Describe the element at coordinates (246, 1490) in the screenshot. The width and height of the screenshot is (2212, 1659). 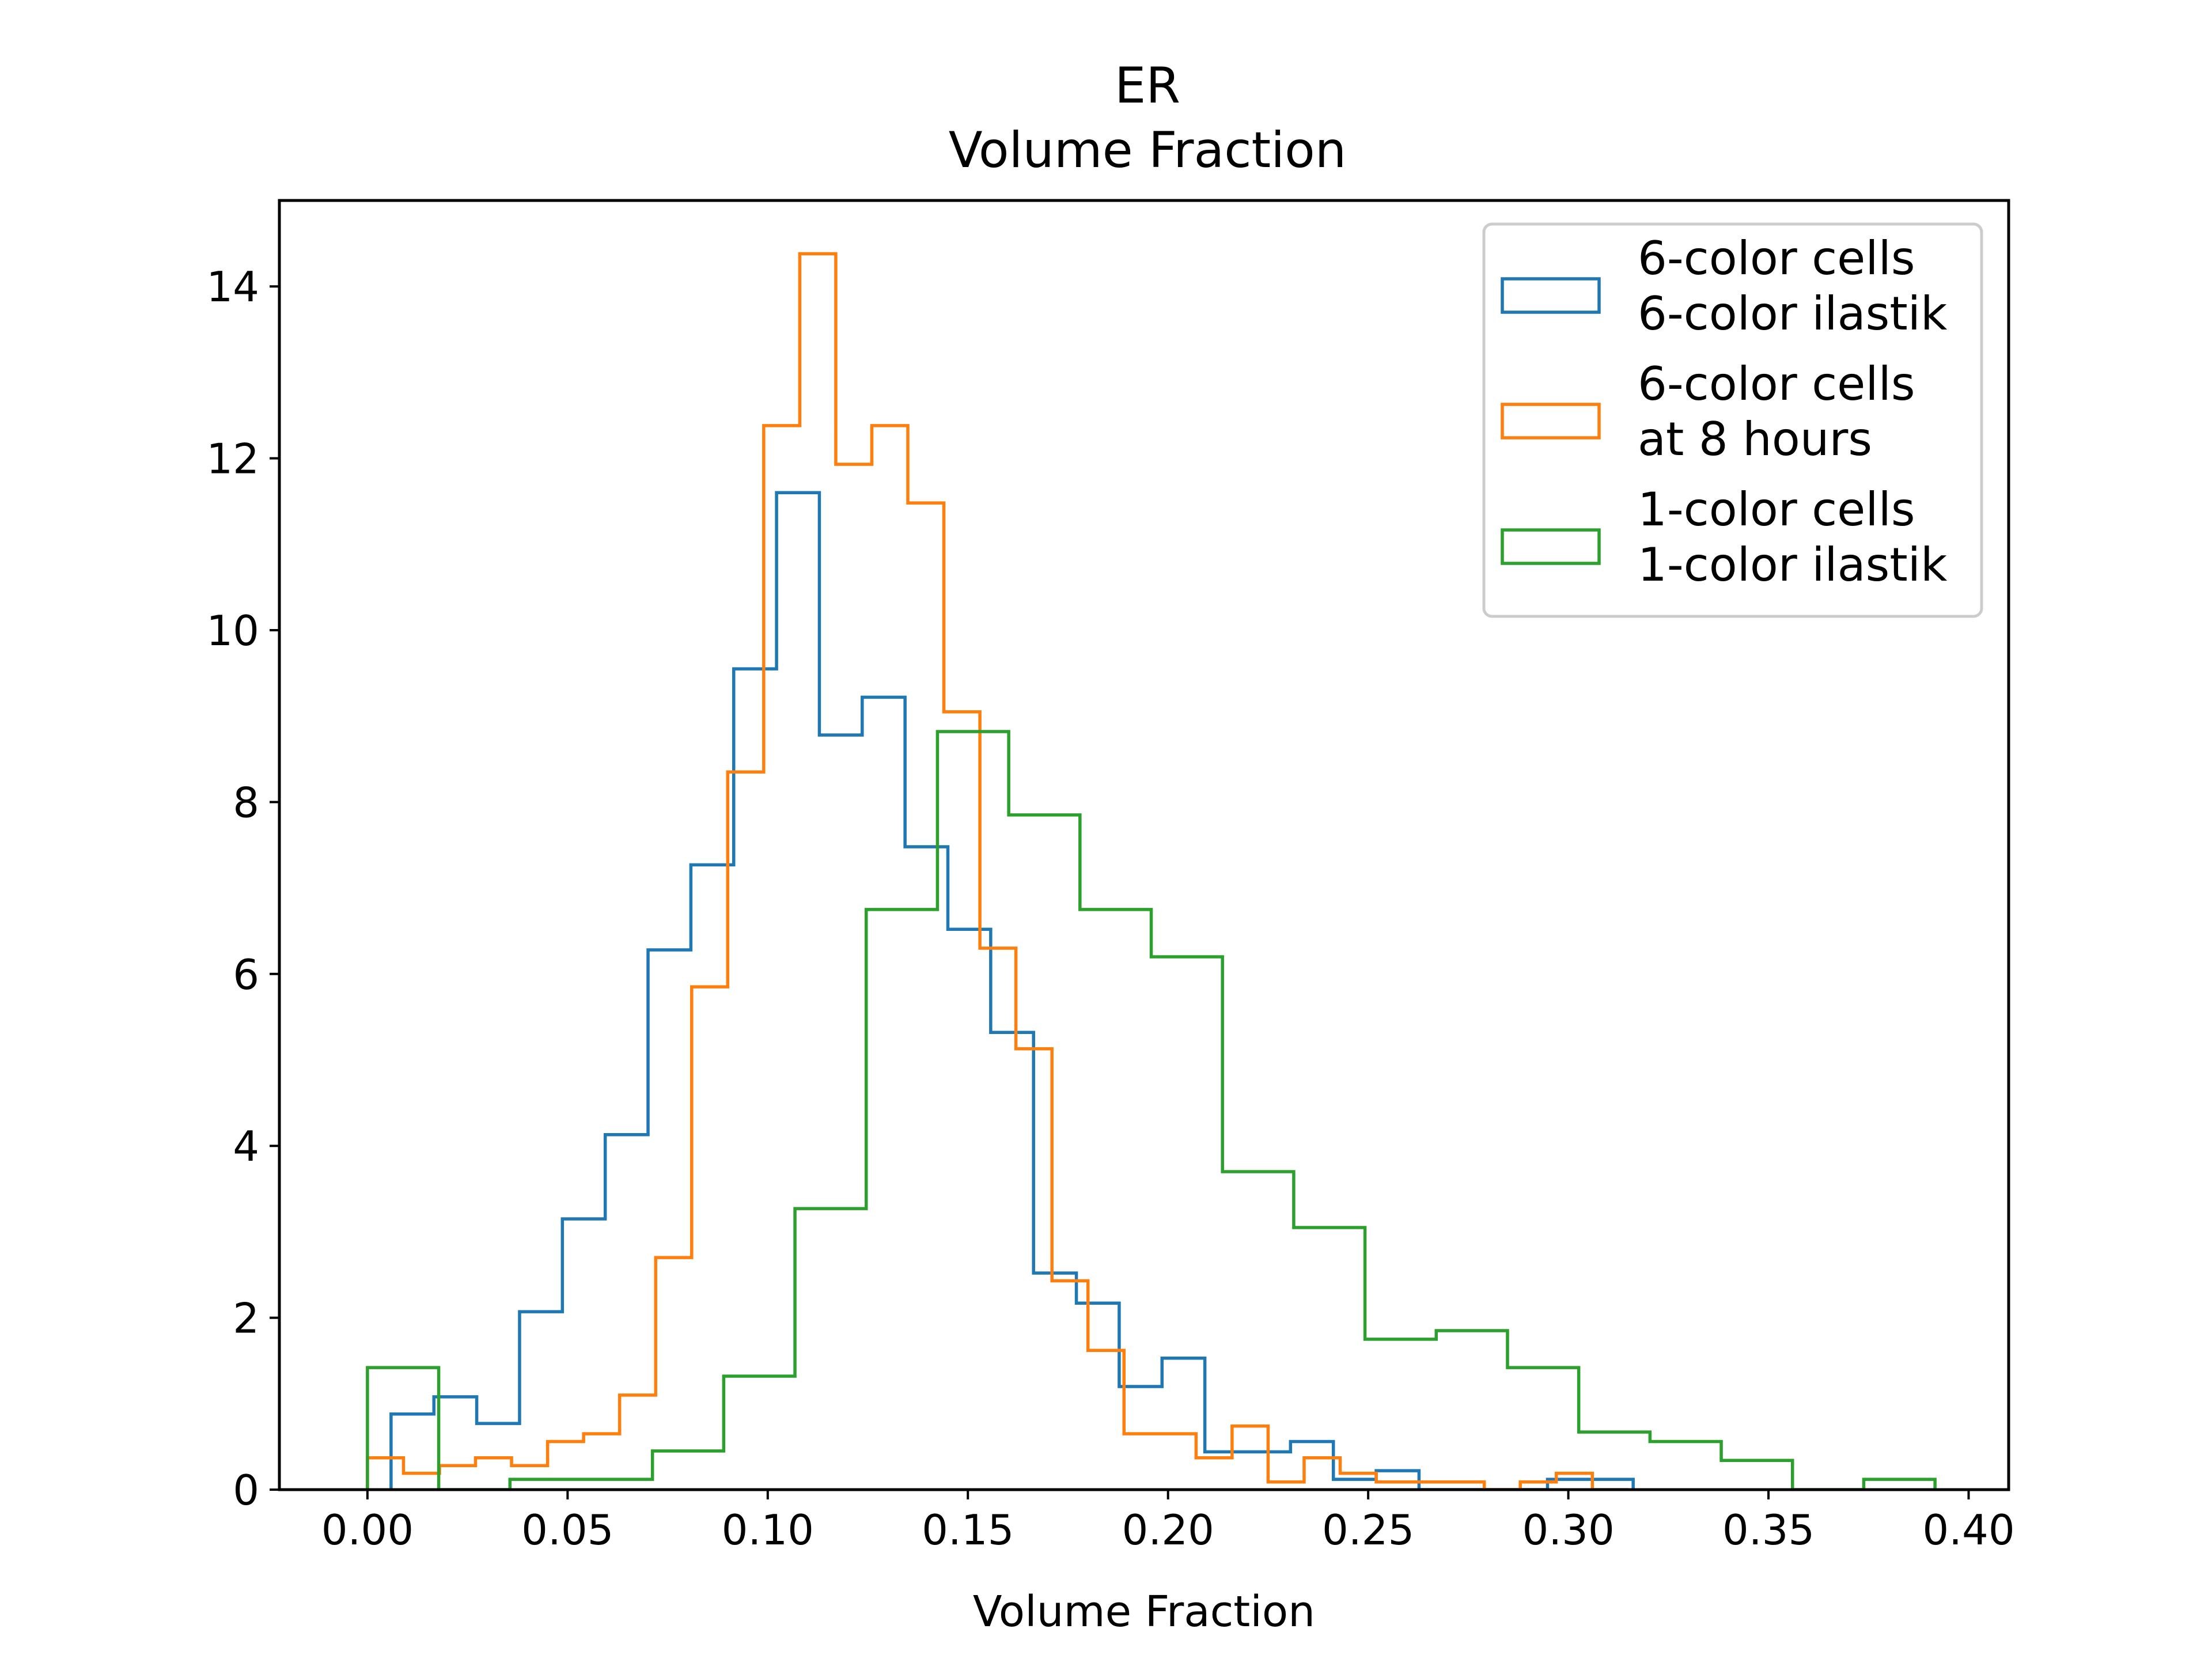
I see `y-tick-label: 0` at that location.